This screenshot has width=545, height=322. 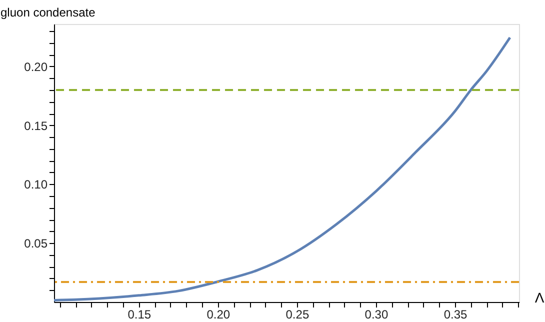 I want to click on x-tick-label: 0.25, so click(x=298, y=315).